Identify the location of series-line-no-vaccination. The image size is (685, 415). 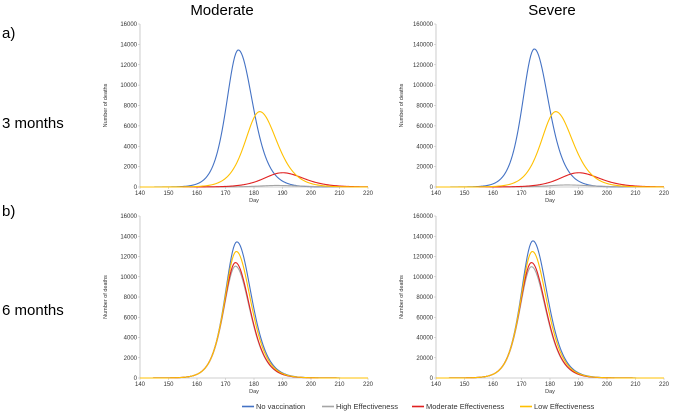
(254, 310).